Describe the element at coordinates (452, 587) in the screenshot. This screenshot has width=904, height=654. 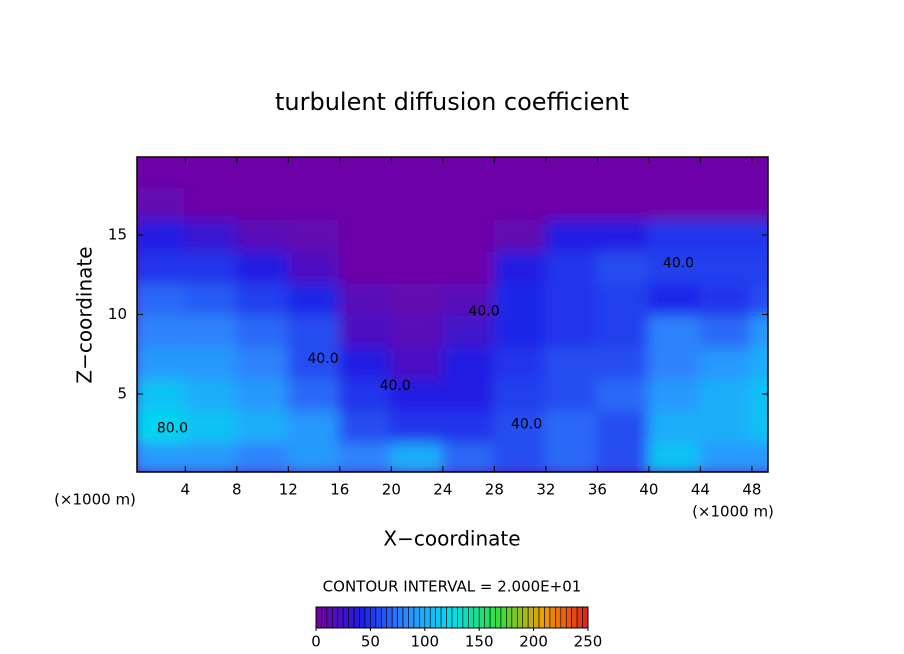
I see `contour-interval-note: CONTOUR INTERVAL = 2.000E+01` at that location.